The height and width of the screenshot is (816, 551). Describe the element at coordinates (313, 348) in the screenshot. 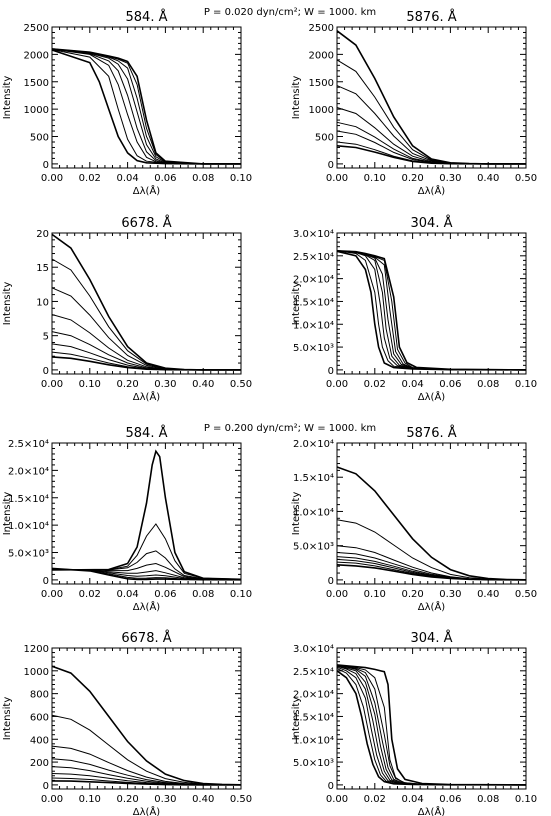

I see `y-tick-label: 5.0×10³` at that location.